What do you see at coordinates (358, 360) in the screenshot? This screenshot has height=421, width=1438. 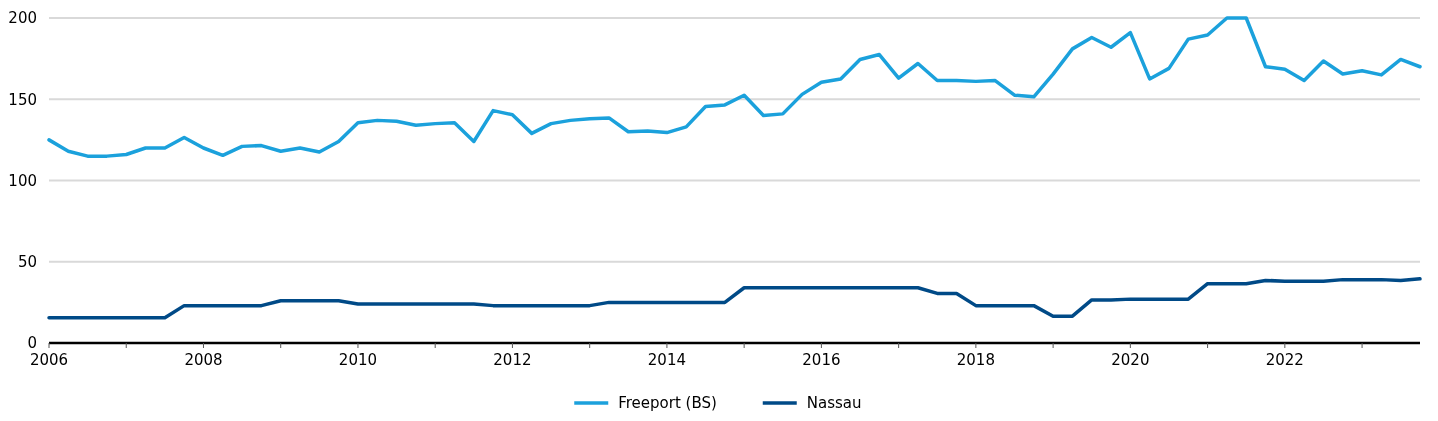 I see `x-tick-label: 2010` at bounding box center [358, 360].